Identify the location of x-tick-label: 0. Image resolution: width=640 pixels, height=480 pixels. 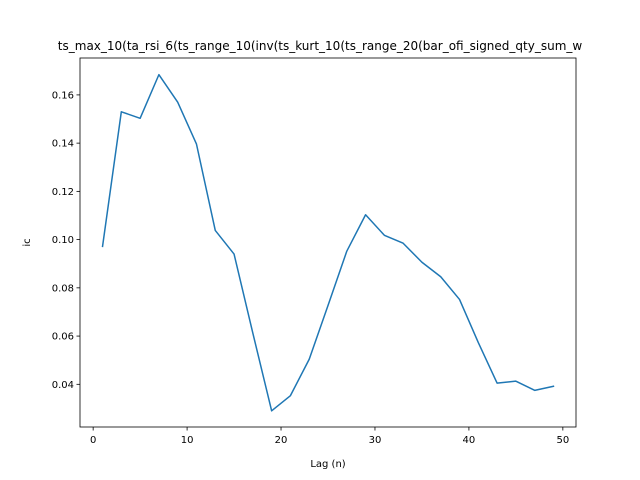
(93, 440).